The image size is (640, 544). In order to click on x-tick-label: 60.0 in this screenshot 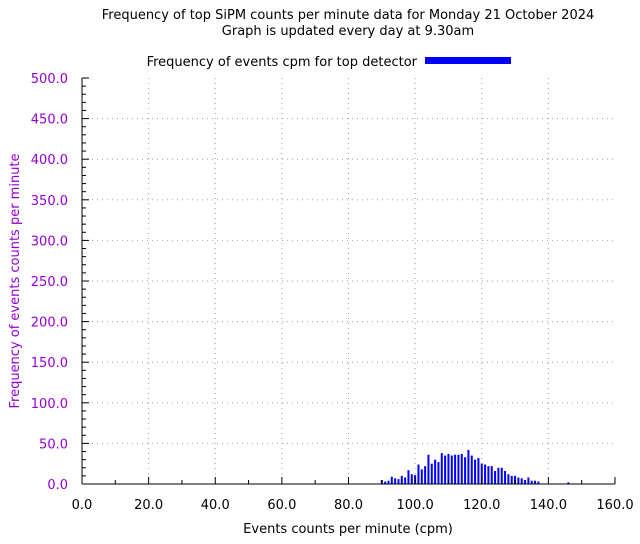, I will do `click(281, 505)`.